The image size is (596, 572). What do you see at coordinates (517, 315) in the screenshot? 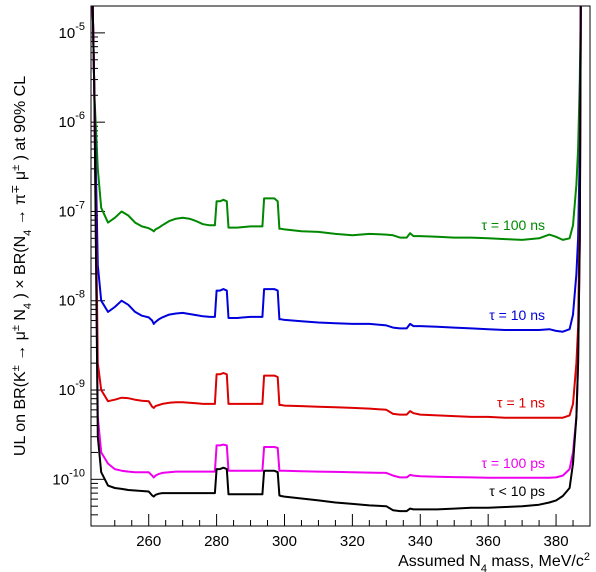
I see `series-label-1: τ = 10 ns` at bounding box center [517, 315].